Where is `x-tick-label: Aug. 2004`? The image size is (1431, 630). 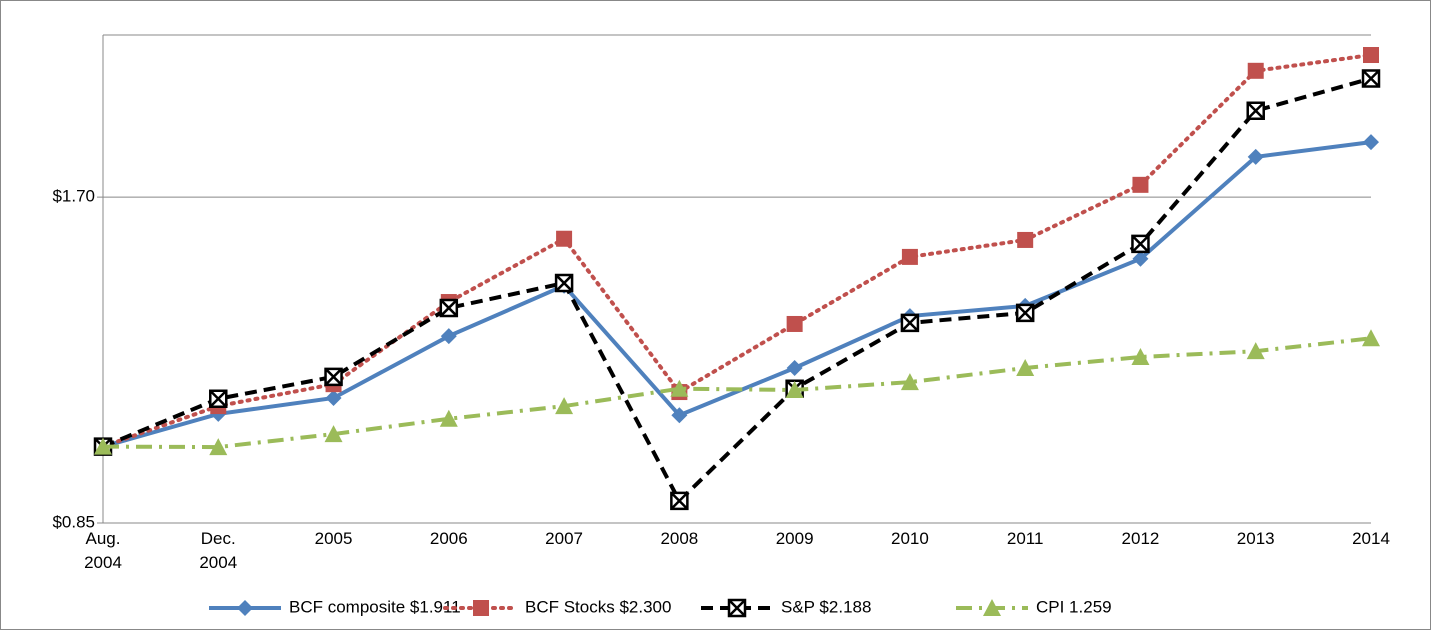 x-tick-label: Aug. 2004 is located at coordinates (103, 550).